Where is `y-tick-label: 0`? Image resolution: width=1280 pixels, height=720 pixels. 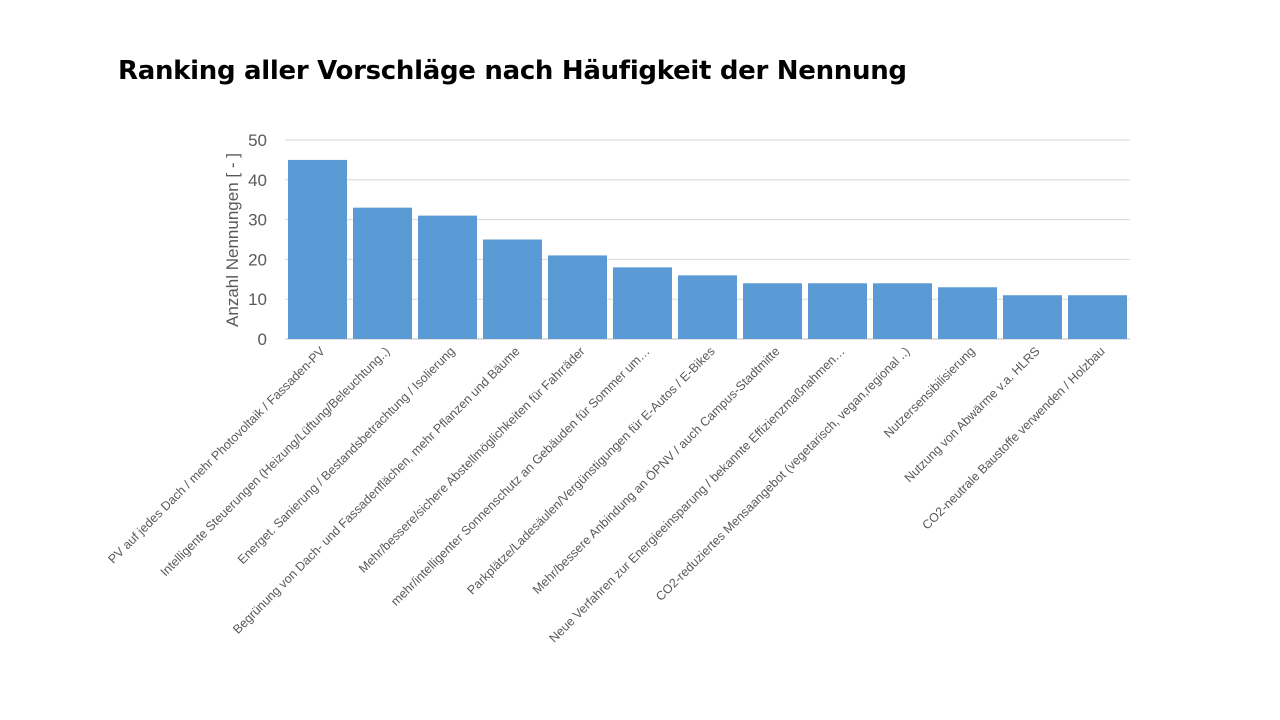
y-tick-label: 0 is located at coordinates (262, 339).